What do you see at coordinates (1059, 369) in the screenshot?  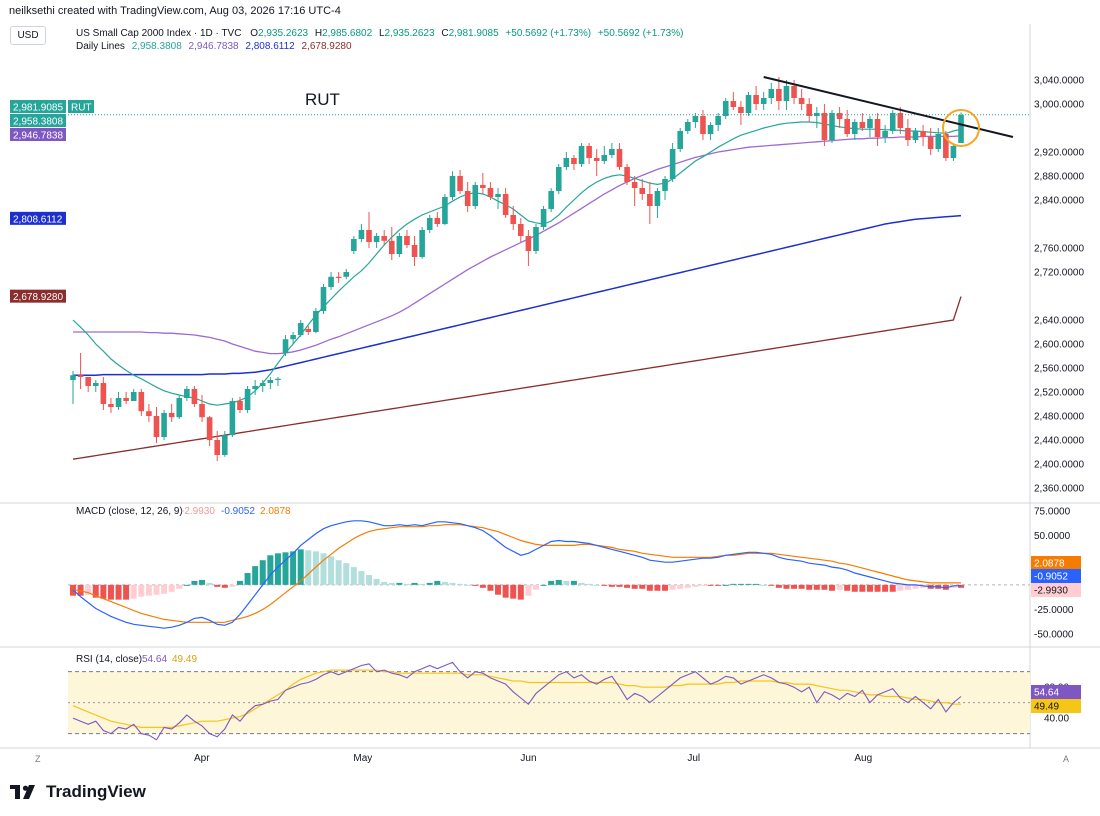 I see `price-axis-tick: 2,560.0000` at bounding box center [1059, 369].